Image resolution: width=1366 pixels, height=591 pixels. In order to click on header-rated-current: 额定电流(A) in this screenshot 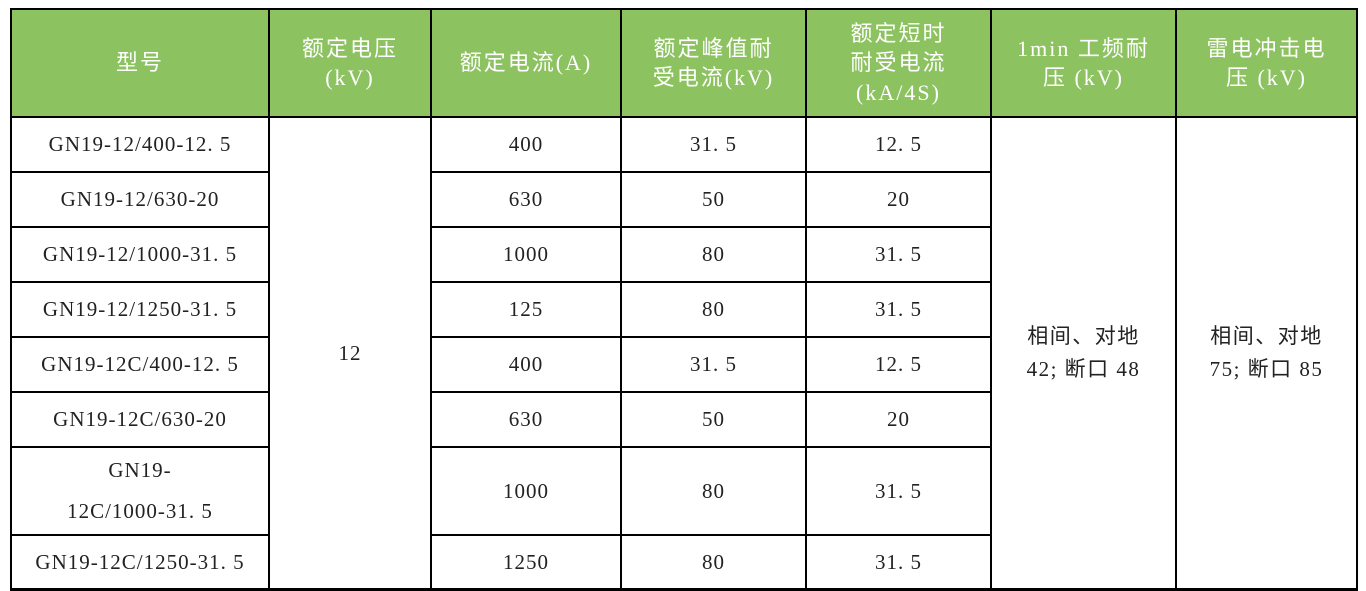, I will do `click(526, 63)`.